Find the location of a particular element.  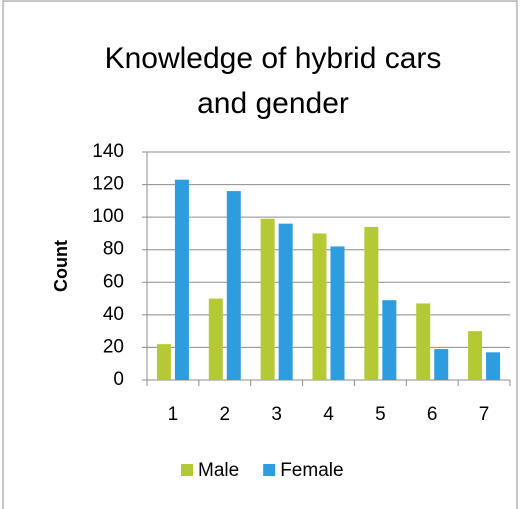

x-tick-label: 3 is located at coordinates (276, 414).